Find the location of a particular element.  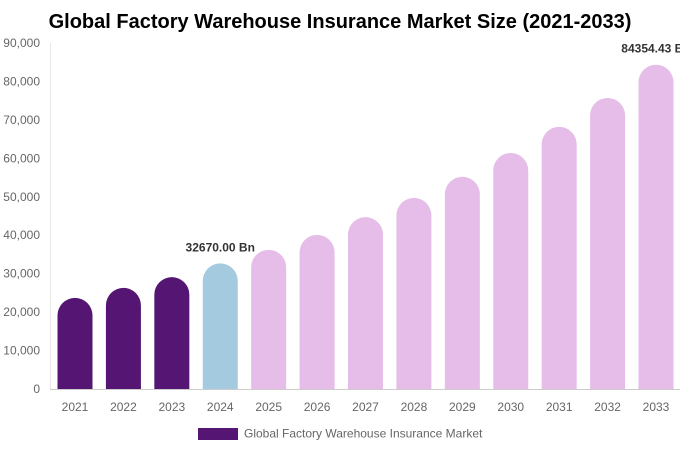

y-tick-label: 90,000 is located at coordinates (21, 43).